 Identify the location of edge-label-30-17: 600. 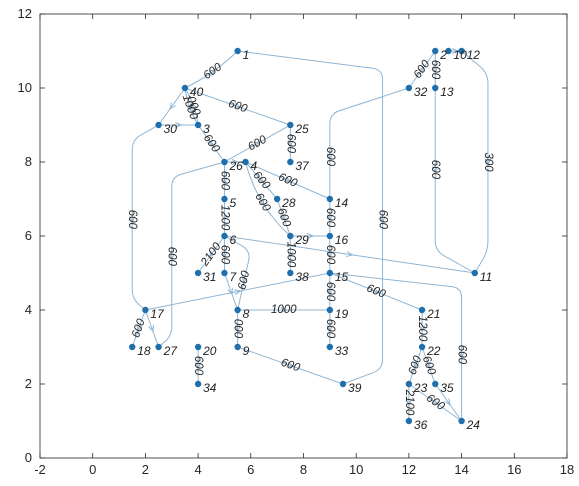
(132, 220).